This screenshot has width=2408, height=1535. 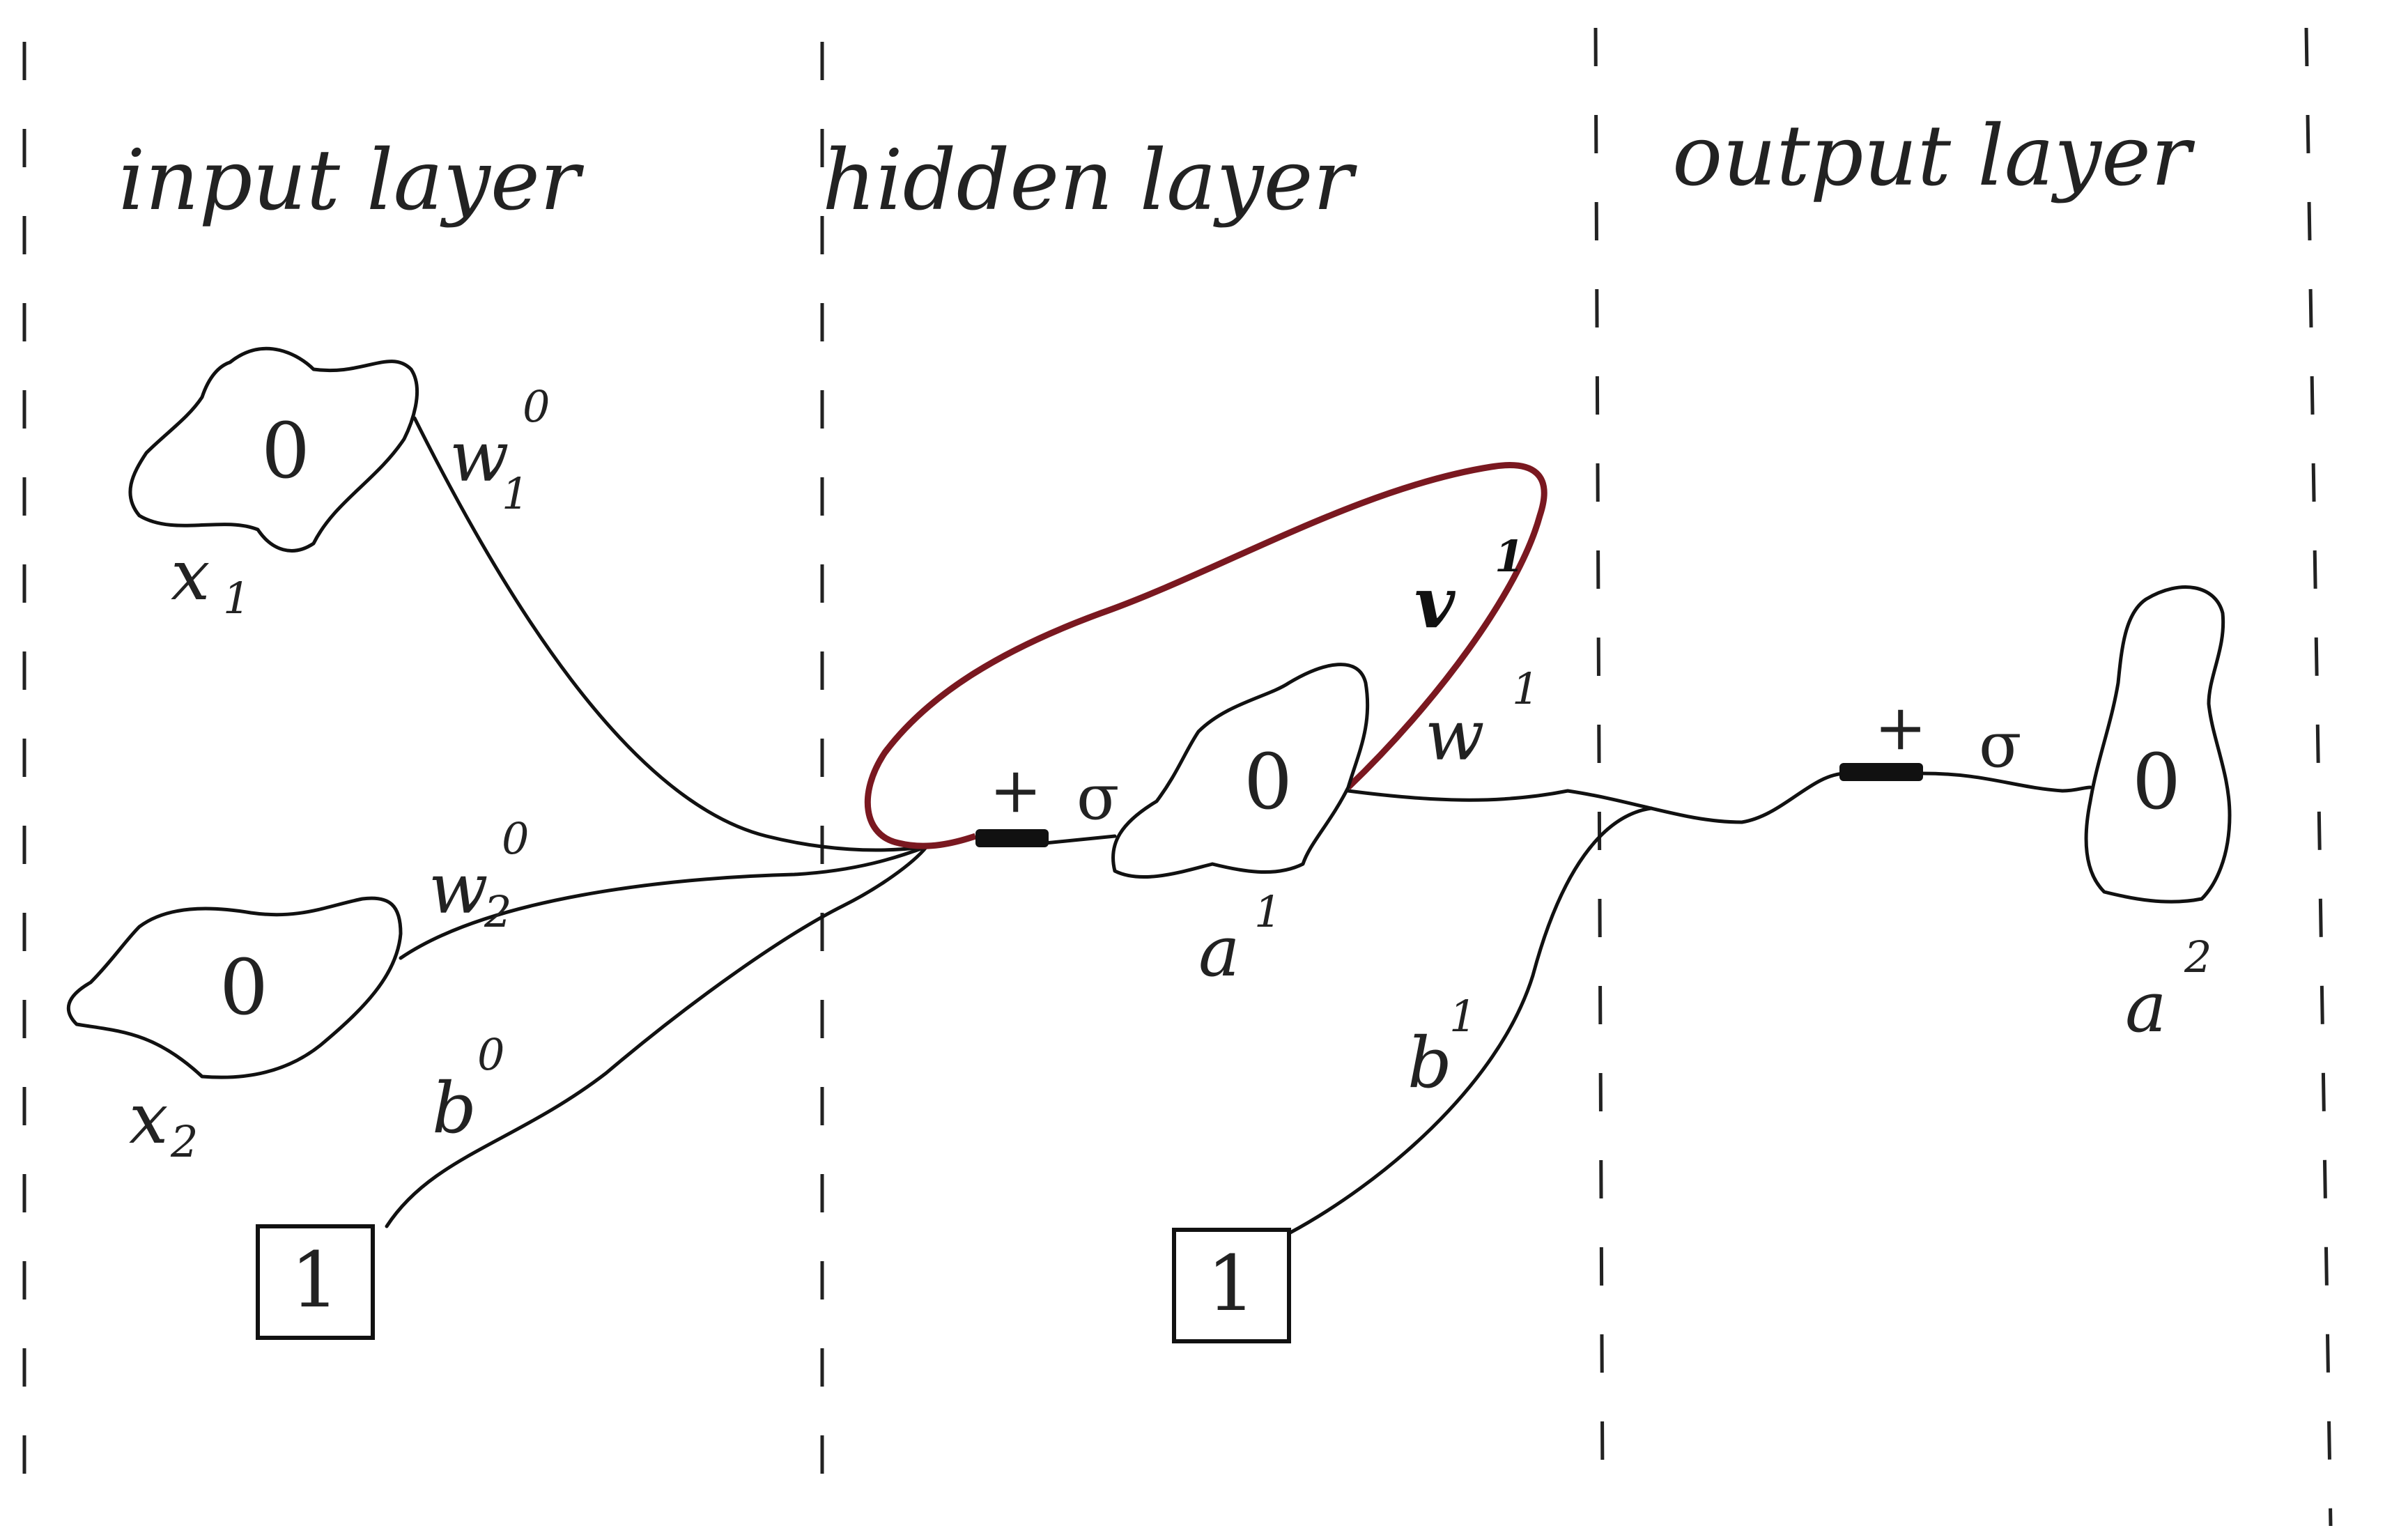 What do you see at coordinates (1268, 912) in the screenshot?
I see `node-a1-label-superscript: 1` at bounding box center [1268, 912].